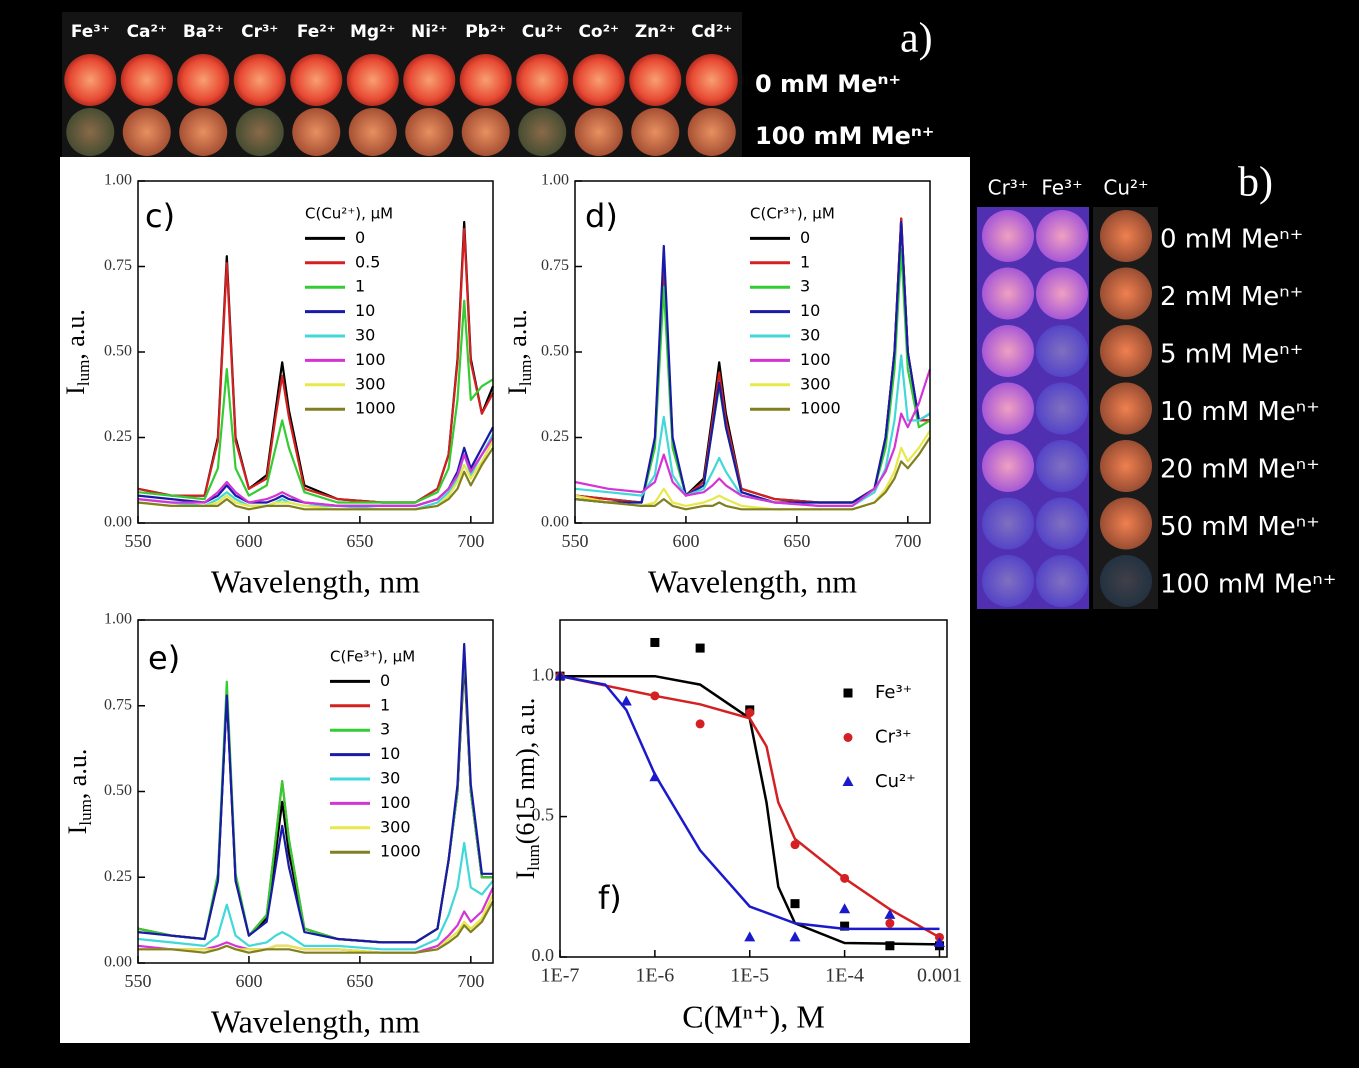 Image resolution: width=1359 pixels, height=1068 pixels. Describe the element at coordinates (525, 771) in the screenshot. I see `y-axis-label-part: (615 nm), a.u.` at that location.